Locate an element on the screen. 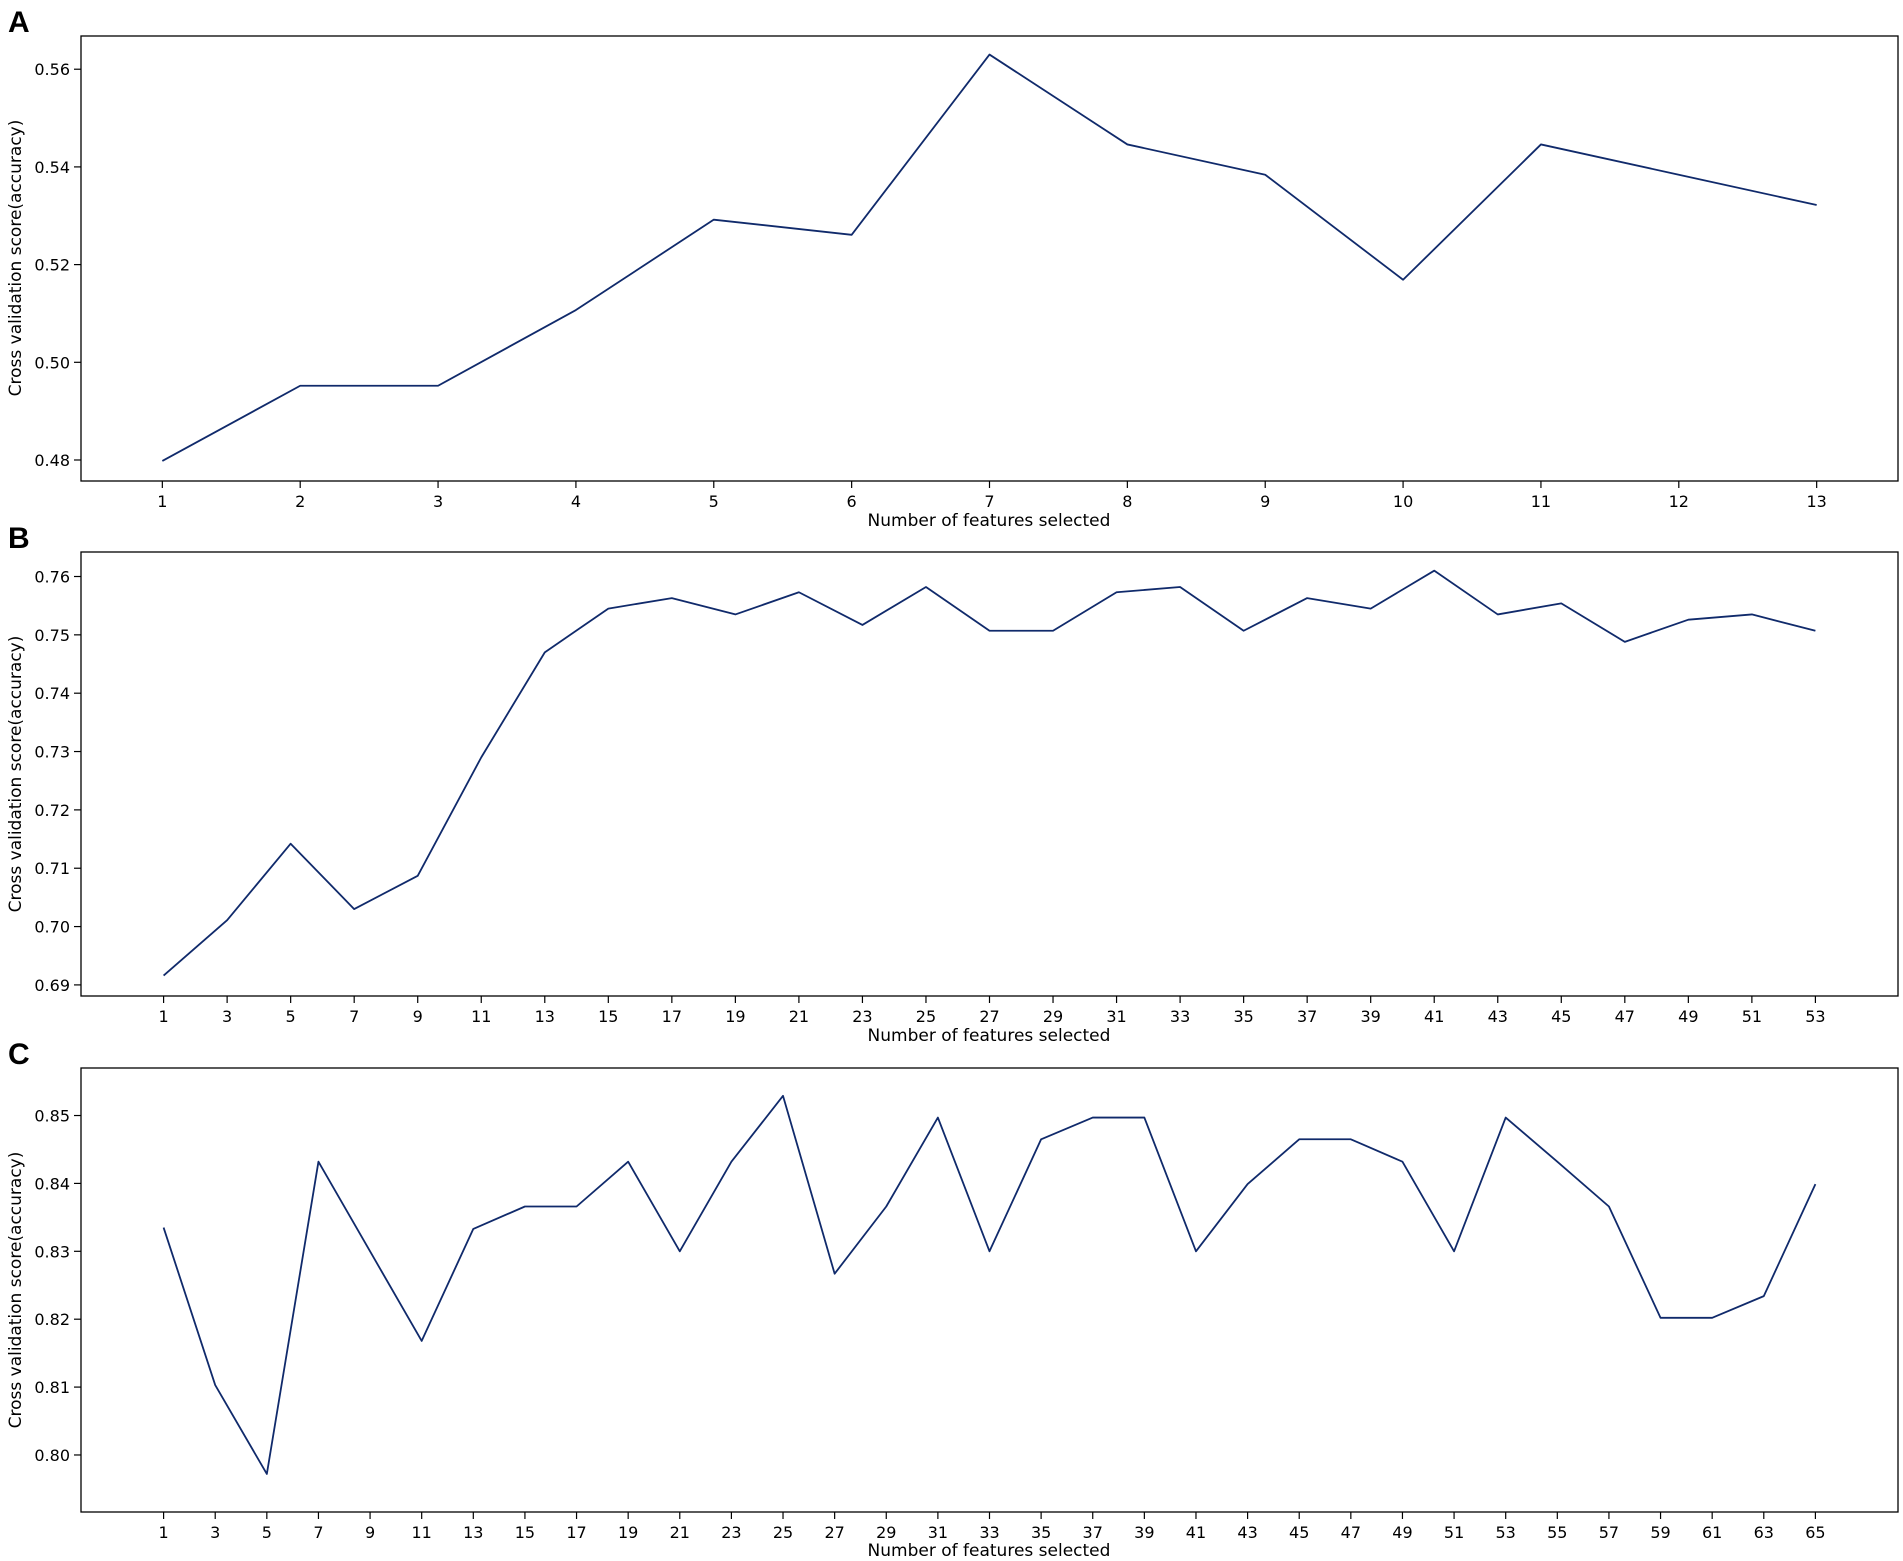  panel-b-y-tick-label: 0.69 is located at coordinates (52, 985).